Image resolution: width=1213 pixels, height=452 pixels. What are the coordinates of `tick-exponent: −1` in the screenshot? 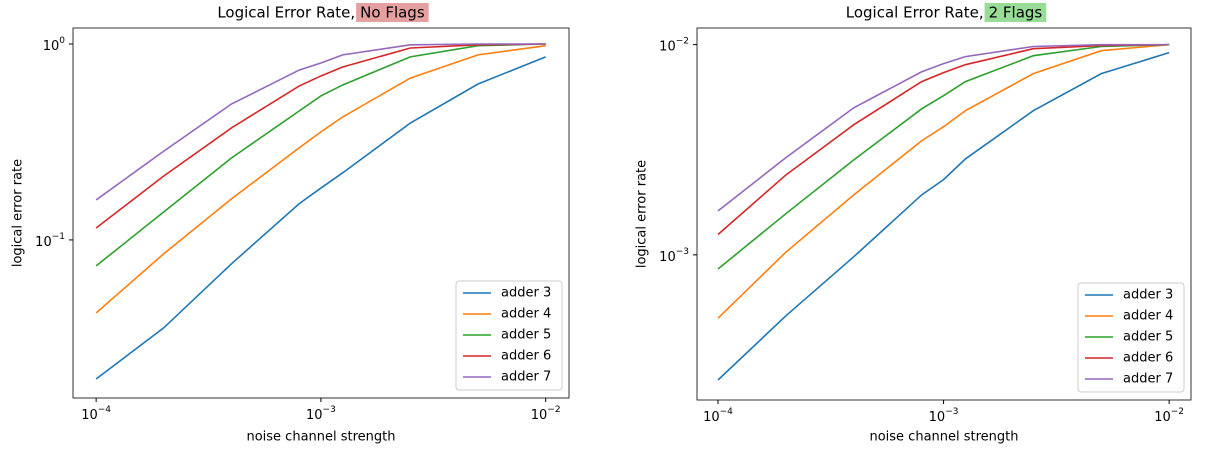 It's located at (58, 236).